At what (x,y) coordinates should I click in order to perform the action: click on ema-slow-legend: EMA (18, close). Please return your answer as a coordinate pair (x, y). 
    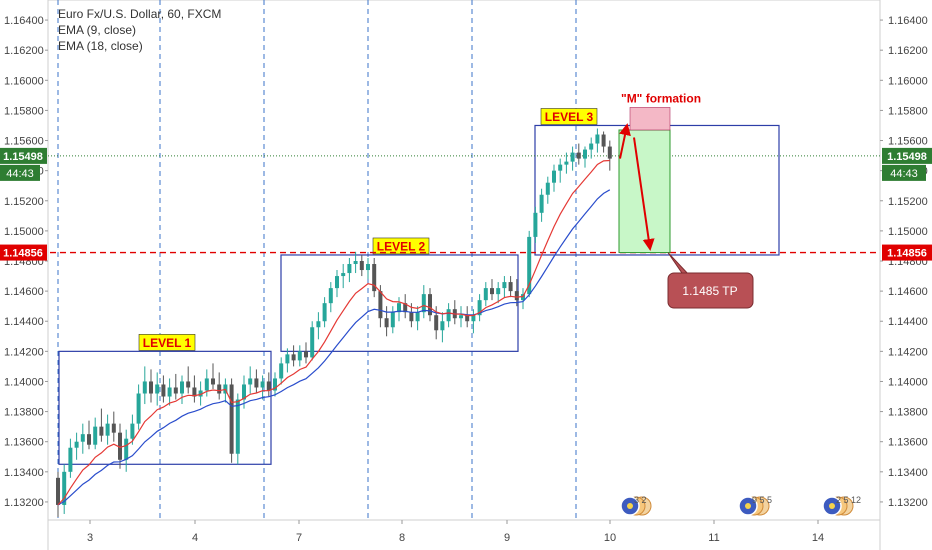
    Looking at the image, I should click on (139, 46).